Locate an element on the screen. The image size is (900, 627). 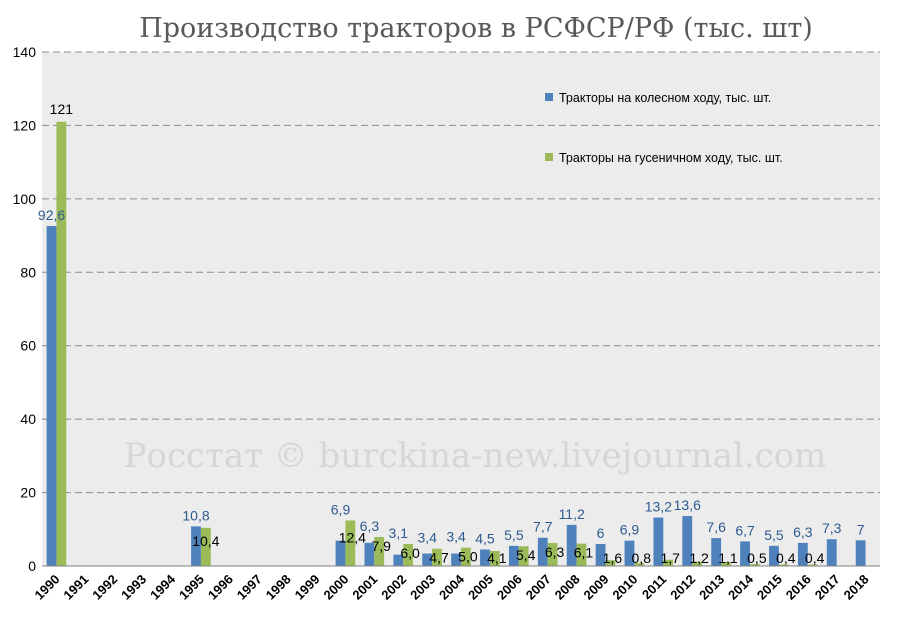
x-tick-label: 2007 is located at coordinates (538, 587).